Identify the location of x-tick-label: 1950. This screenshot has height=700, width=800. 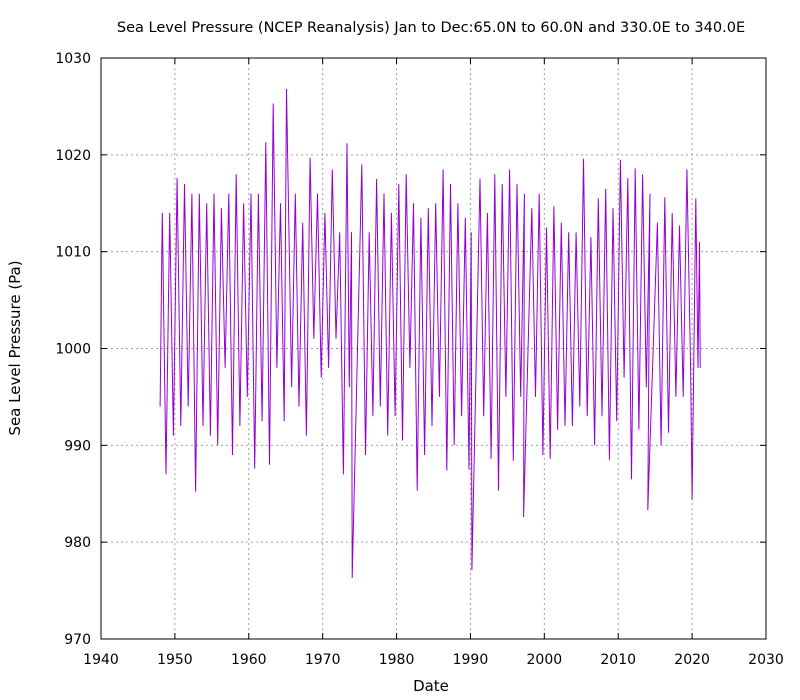
(175, 660).